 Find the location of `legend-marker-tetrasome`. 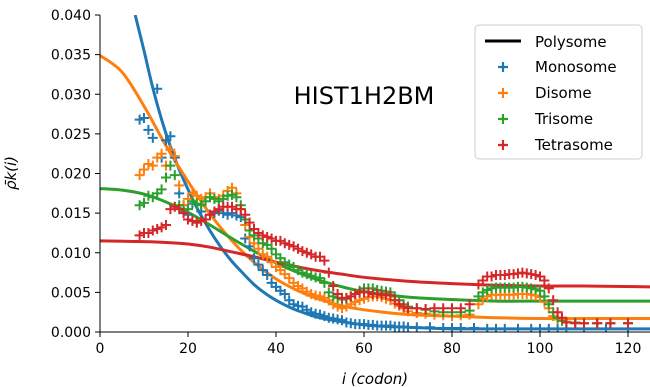

legend-marker-tetrasome is located at coordinates (503, 145).